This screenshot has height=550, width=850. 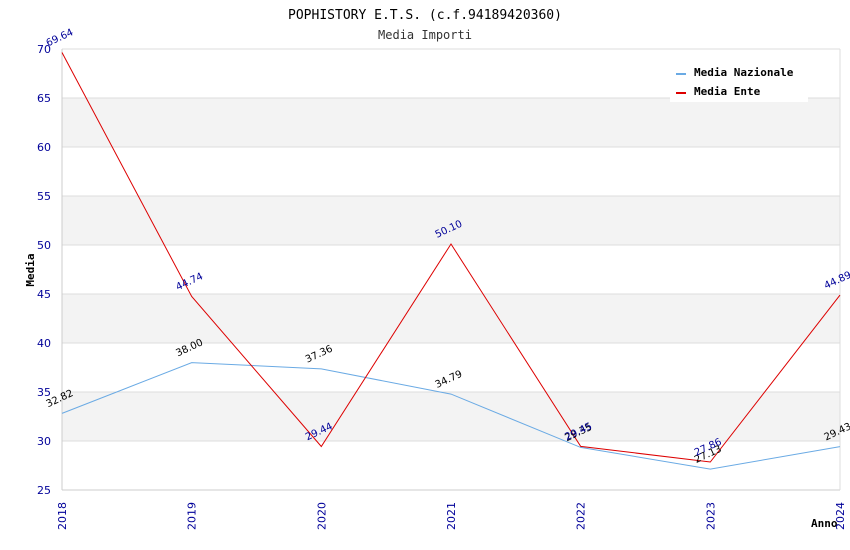 What do you see at coordinates (744, 72) in the screenshot?
I see `legend-label: Media Nazionale` at bounding box center [744, 72].